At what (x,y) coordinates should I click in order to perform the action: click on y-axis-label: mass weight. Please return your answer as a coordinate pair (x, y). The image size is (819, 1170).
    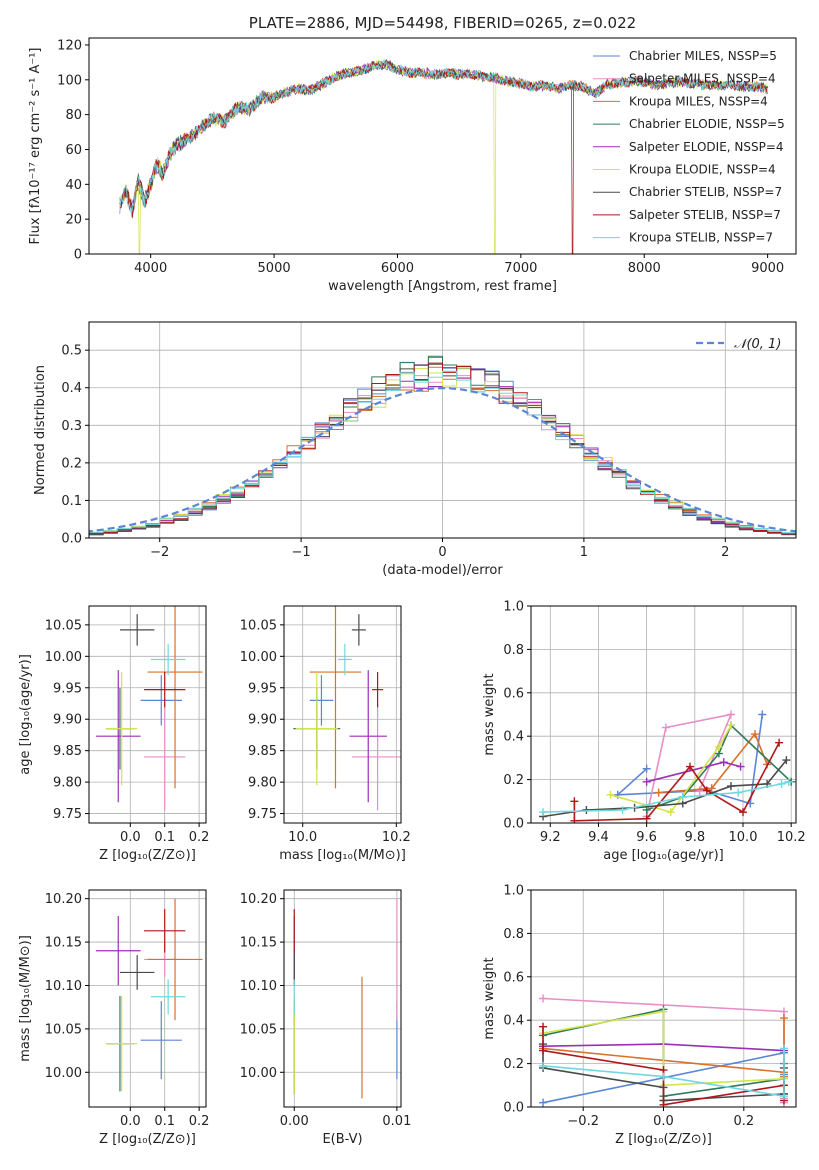
    Looking at the image, I should click on (489, 714).